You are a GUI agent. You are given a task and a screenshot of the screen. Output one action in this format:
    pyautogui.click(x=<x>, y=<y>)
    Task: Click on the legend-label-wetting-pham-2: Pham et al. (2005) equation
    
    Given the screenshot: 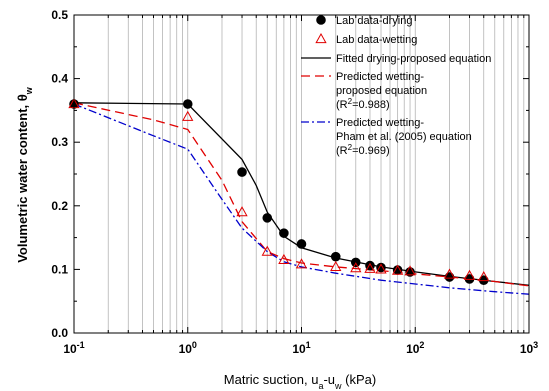 What is the action you would take?
    pyautogui.click(x=404, y=137)
    